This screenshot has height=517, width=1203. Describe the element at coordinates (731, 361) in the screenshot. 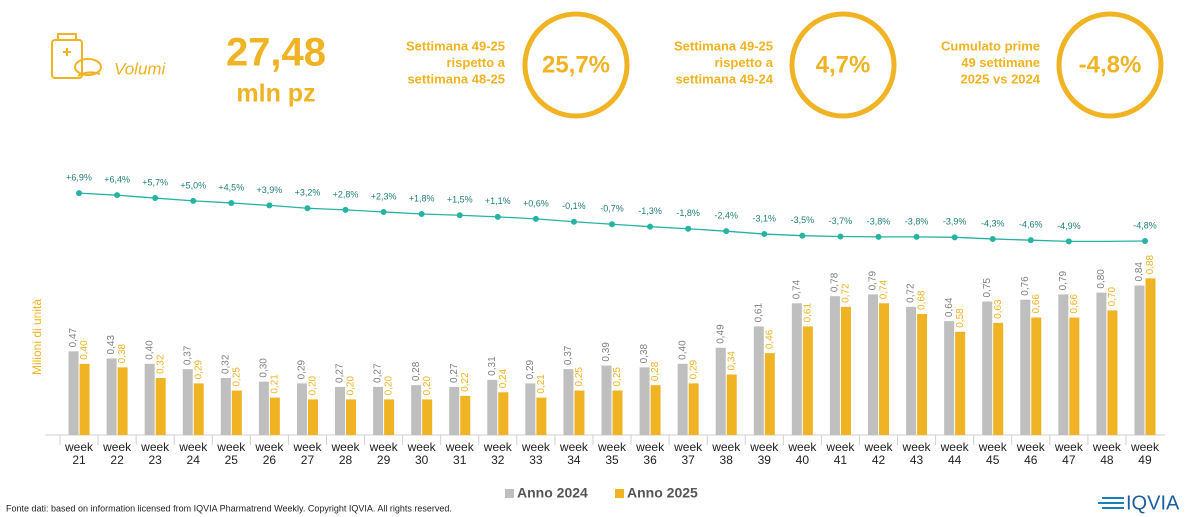

I see `bar-value-label: 0,34` at that location.